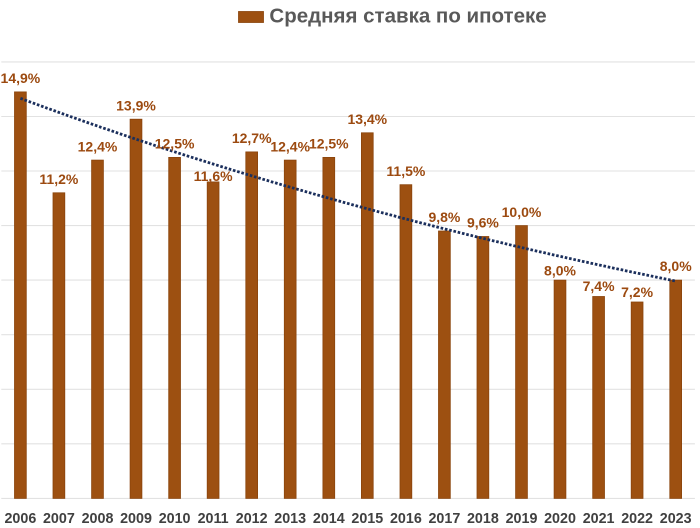 This screenshot has width=700, height=528. Describe the element at coordinates (637, 292) in the screenshot. I see `svg-text: 7,2%` at that location.